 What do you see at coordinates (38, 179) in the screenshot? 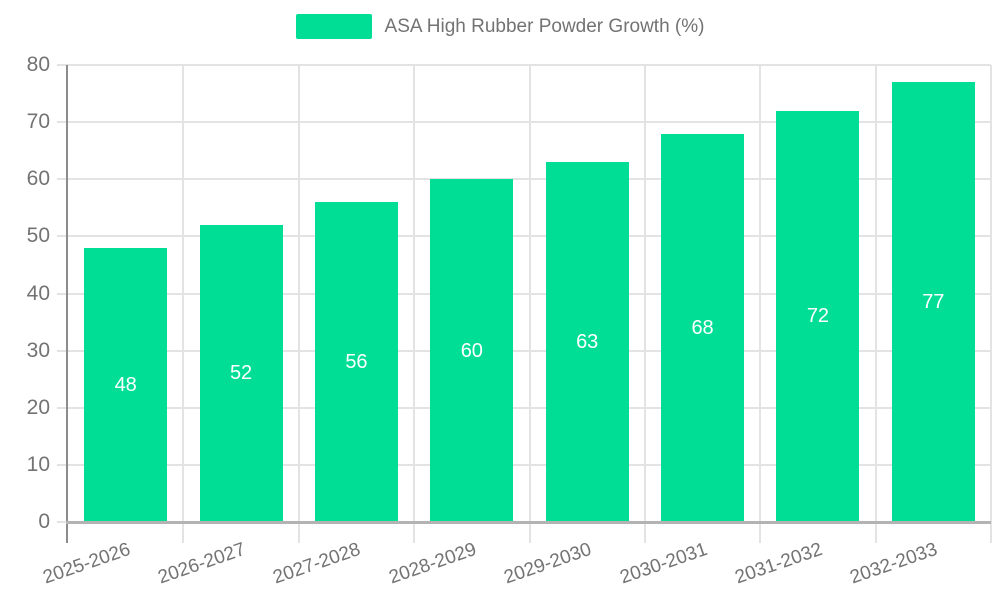
I see `y-axis-tick-label: 60` at bounding box center [38, 179].